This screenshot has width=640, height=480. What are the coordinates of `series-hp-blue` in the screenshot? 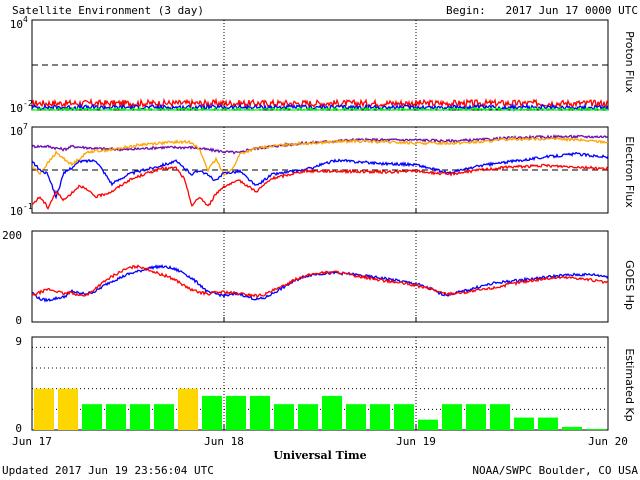 It's located at (320, 283).